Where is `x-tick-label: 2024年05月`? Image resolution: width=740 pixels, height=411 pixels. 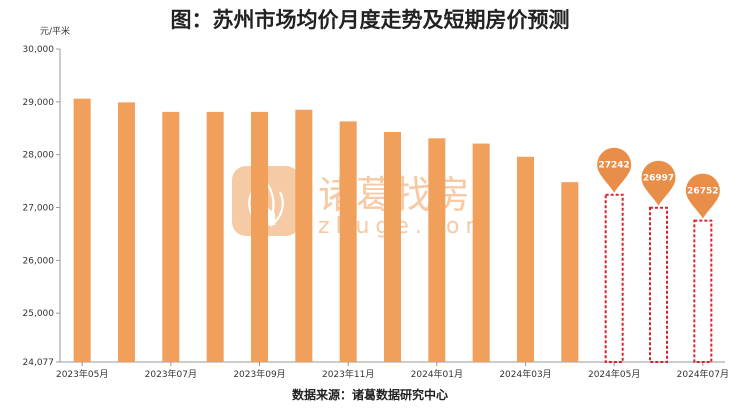 x-tick-label: 2024年05月 is located at coordinates (614, 374).